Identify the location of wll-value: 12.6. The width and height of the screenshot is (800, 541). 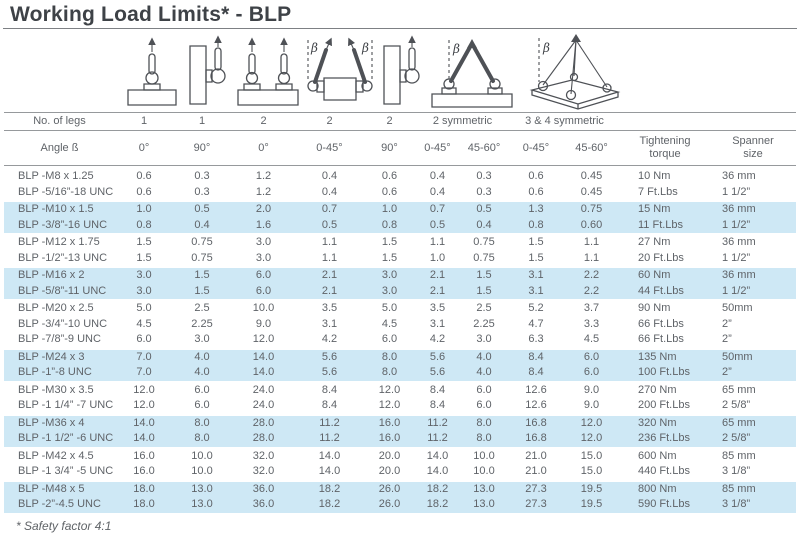
(536, 389).